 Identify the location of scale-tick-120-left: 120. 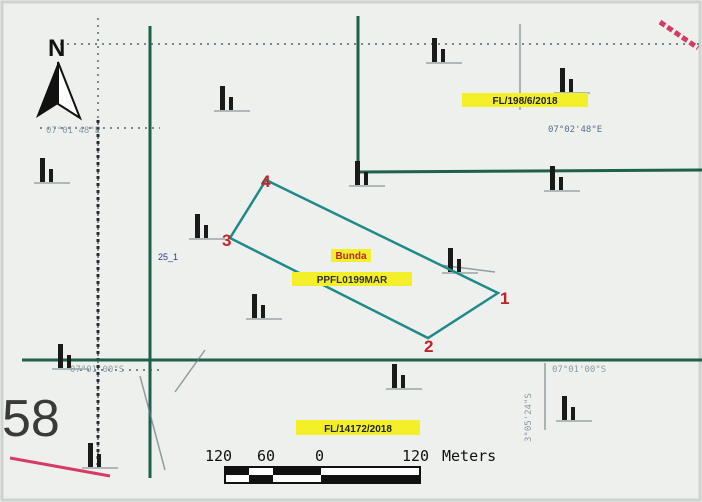
(218, 456).